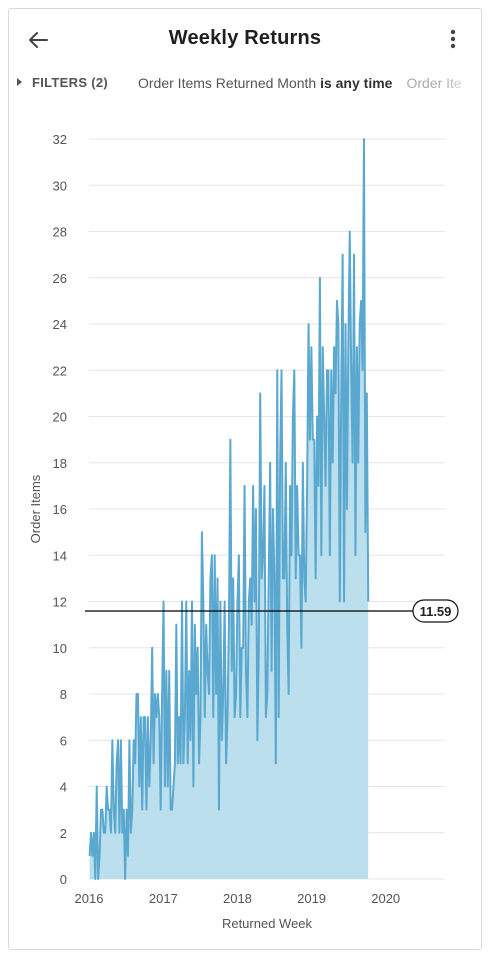 This screenshot has width=491, height=959. Describe the element at coordinates (63, 740) in the screenshot. I see `y-tick-label: 6` at that location.